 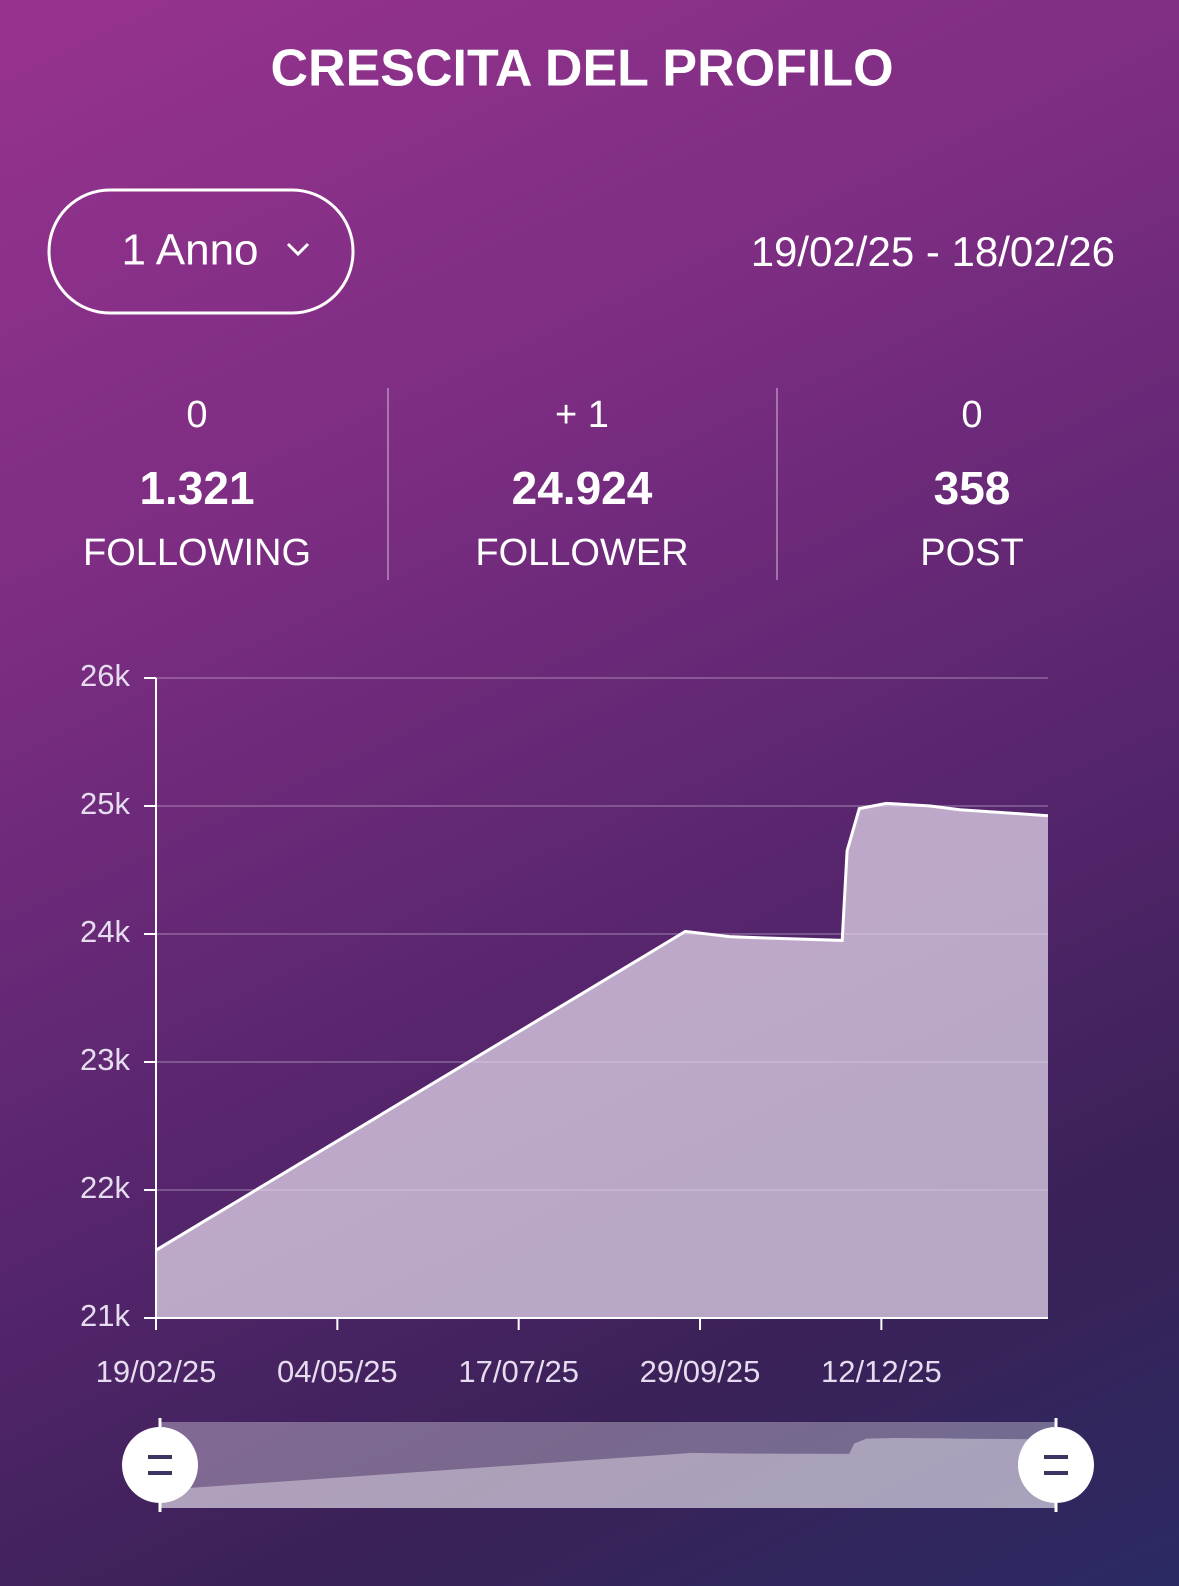 What do you see at coordinates (971, 553) in the screenshot?
I see `stat-label: POST` at bounding box center [971, 553].